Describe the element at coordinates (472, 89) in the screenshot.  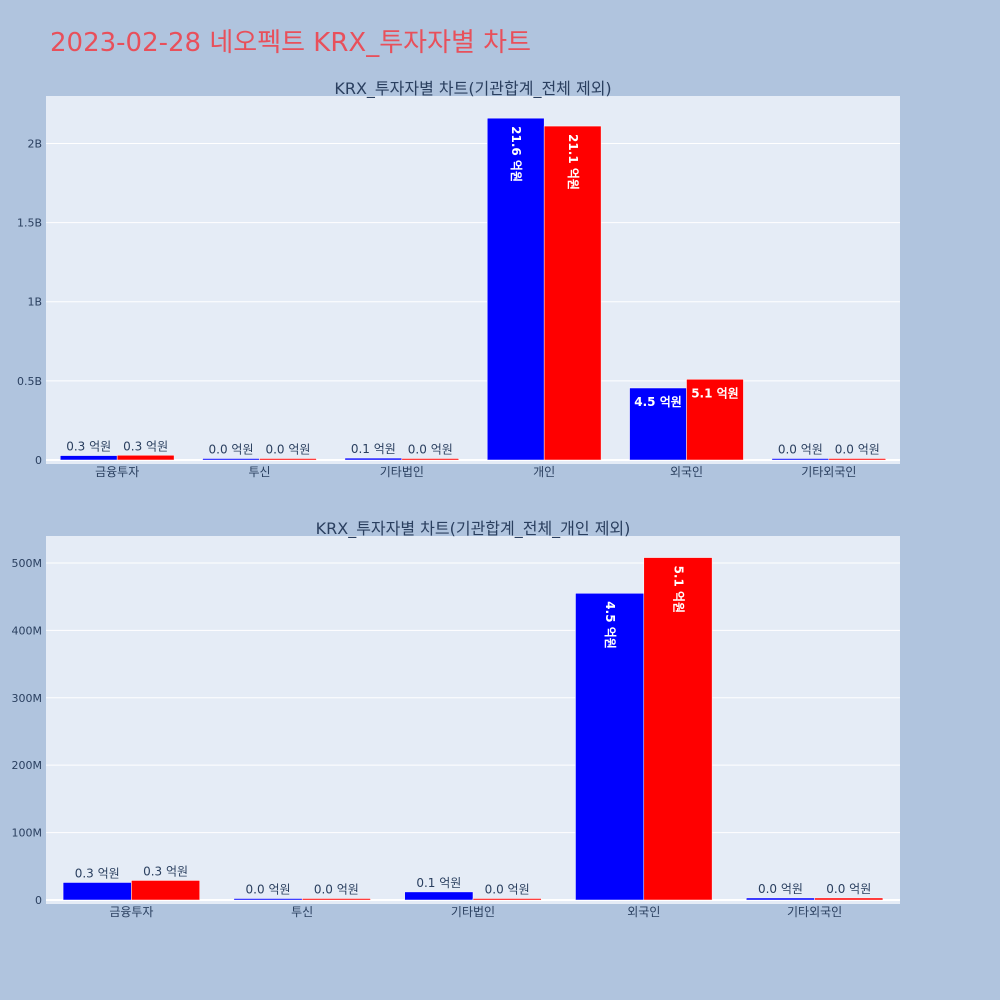
I see `chart-title: KRX_투자자별 차트(기관합계_전체 제외)` at that location.